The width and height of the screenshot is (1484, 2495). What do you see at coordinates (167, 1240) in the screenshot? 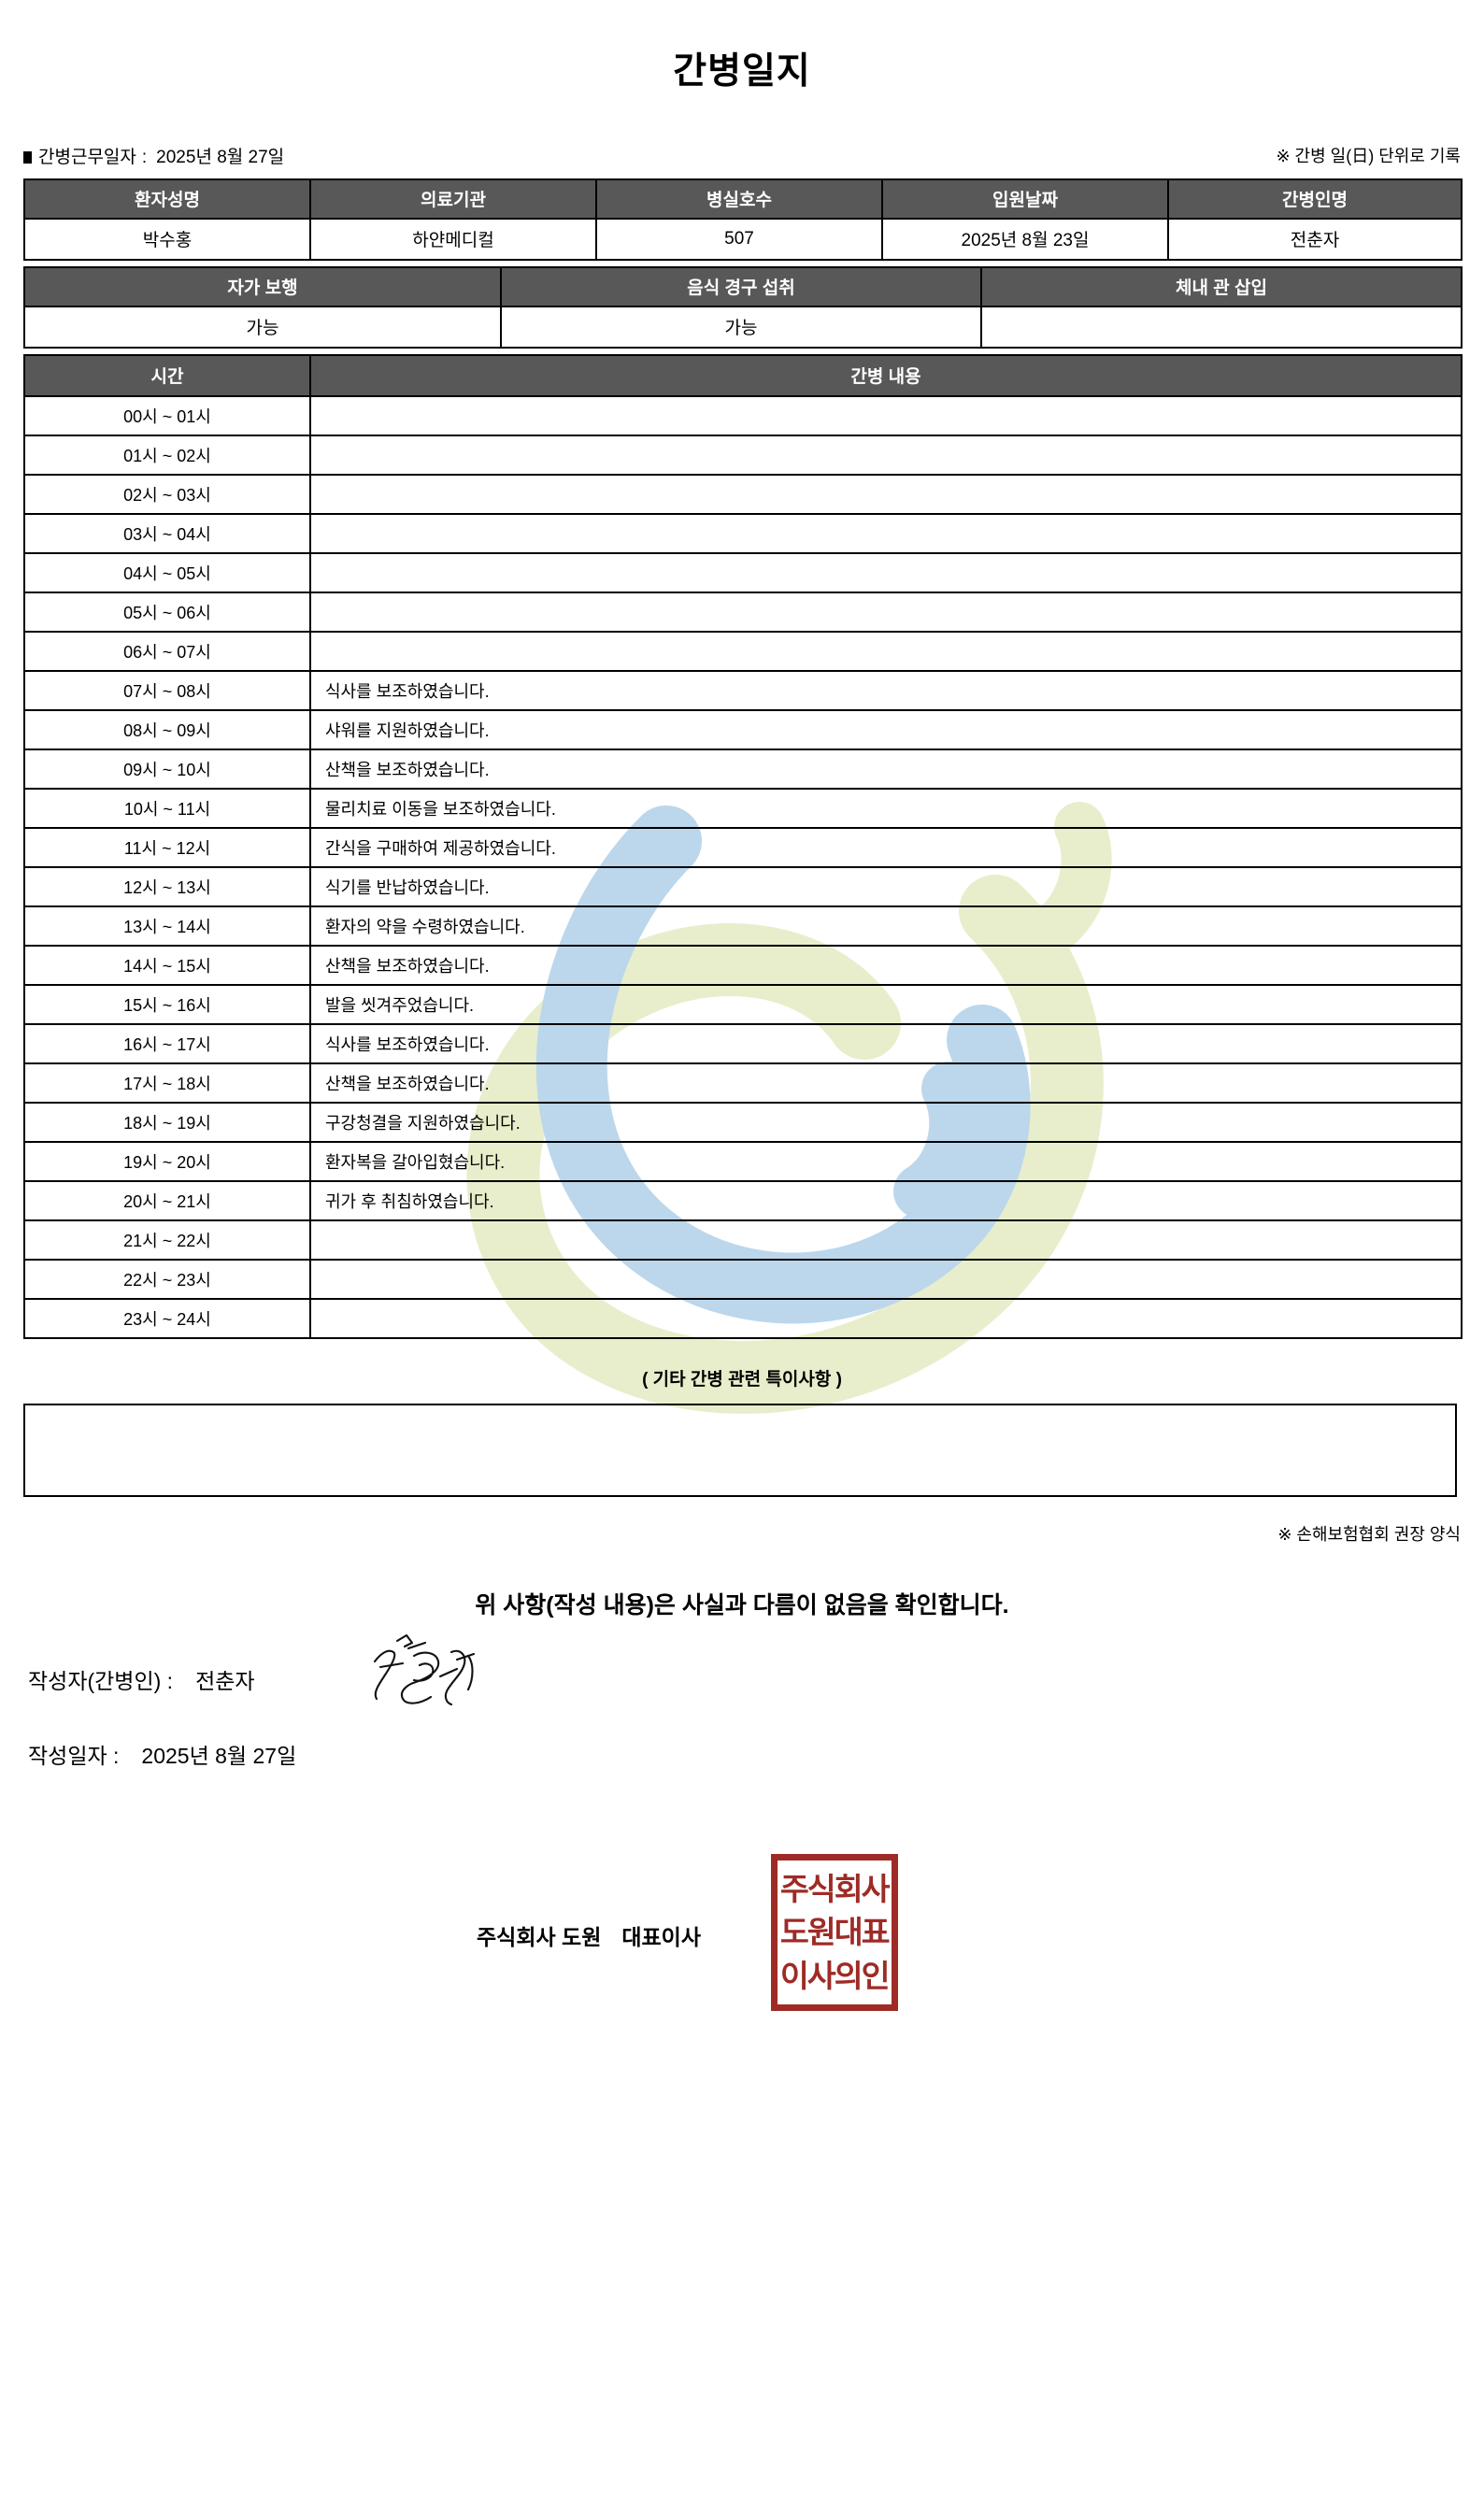
I see `time-slot-label: 21시 ~ 22시` at bounding box center [167, 1240].